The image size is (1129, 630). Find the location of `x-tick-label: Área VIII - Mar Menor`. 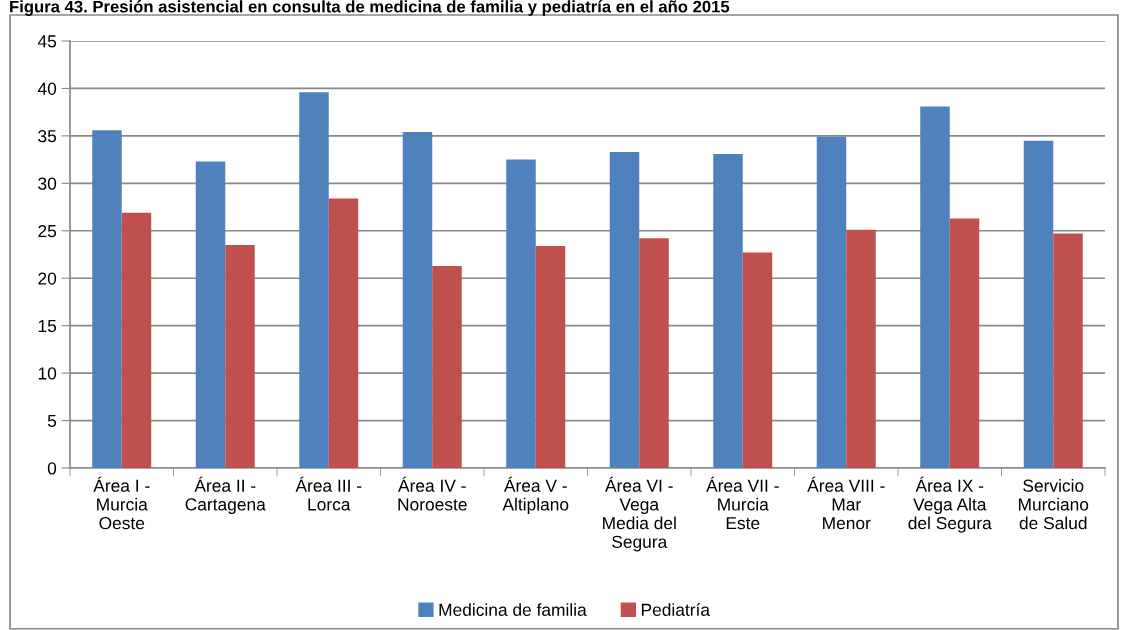

x-tick-label: Área VIII - Mar Menor is located at coordinates (846, 503).